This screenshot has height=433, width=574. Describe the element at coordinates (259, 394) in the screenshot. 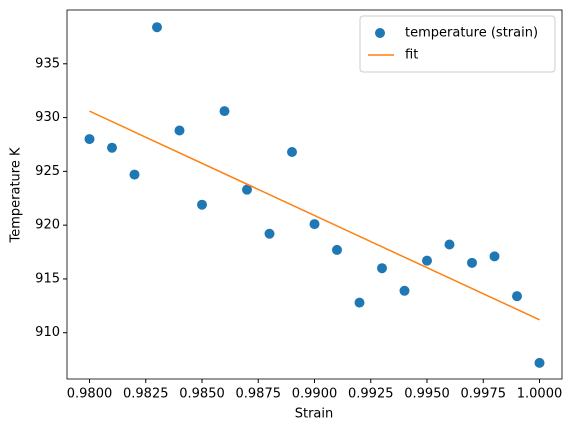

I see `x-tick-label: 0.9875` at that location.